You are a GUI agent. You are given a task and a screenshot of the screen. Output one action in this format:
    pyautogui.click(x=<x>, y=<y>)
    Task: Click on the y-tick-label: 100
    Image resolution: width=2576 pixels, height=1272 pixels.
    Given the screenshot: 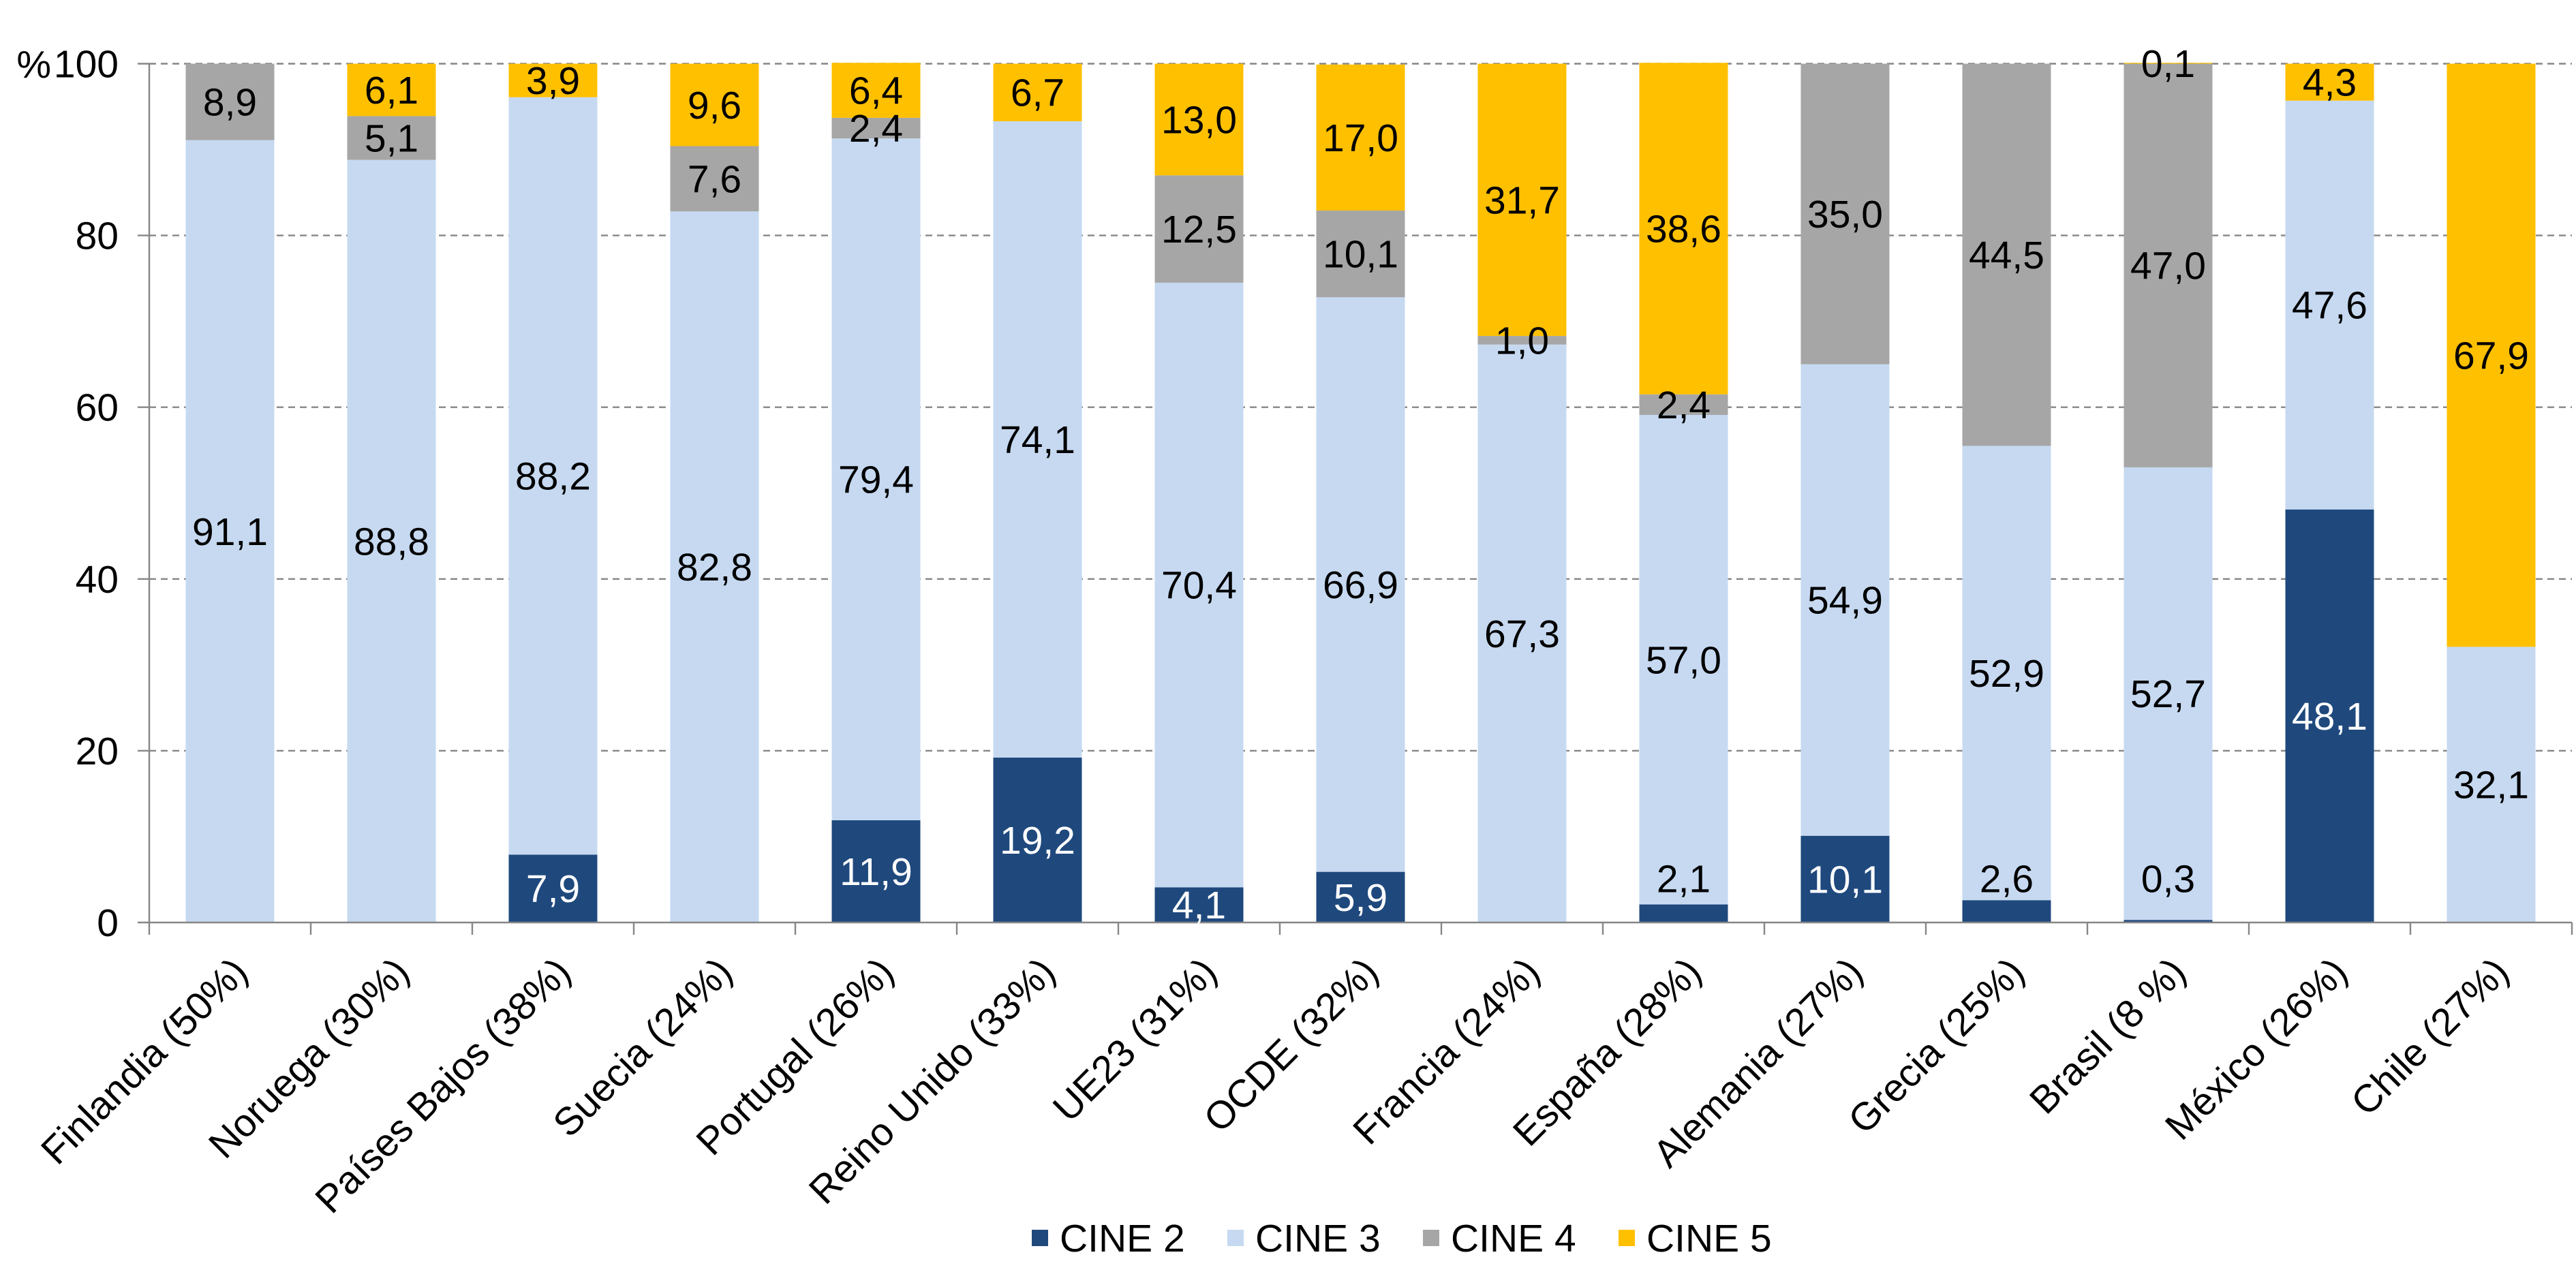 What is the action you would take?
    pyautogui.click(x=86, y=65)
    